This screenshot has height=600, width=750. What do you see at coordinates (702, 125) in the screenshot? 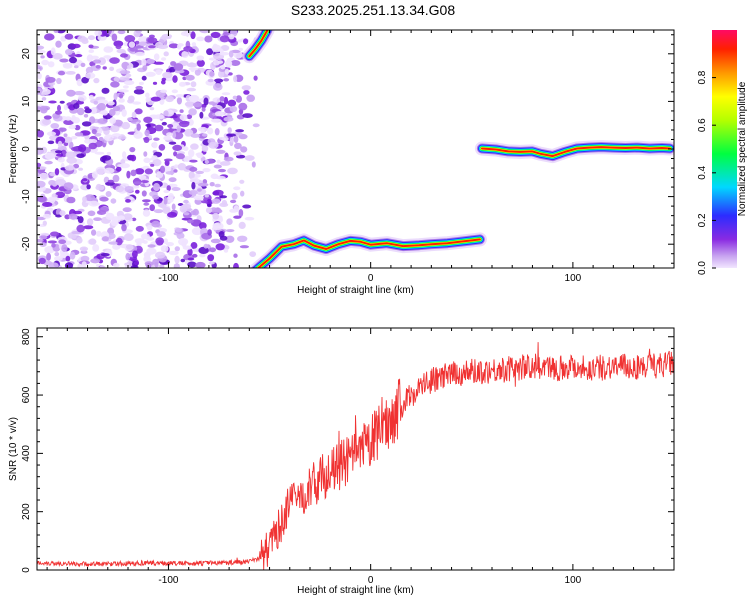
I see `colorbar-tick-label: 0.6` at bounding box center [702, 125].